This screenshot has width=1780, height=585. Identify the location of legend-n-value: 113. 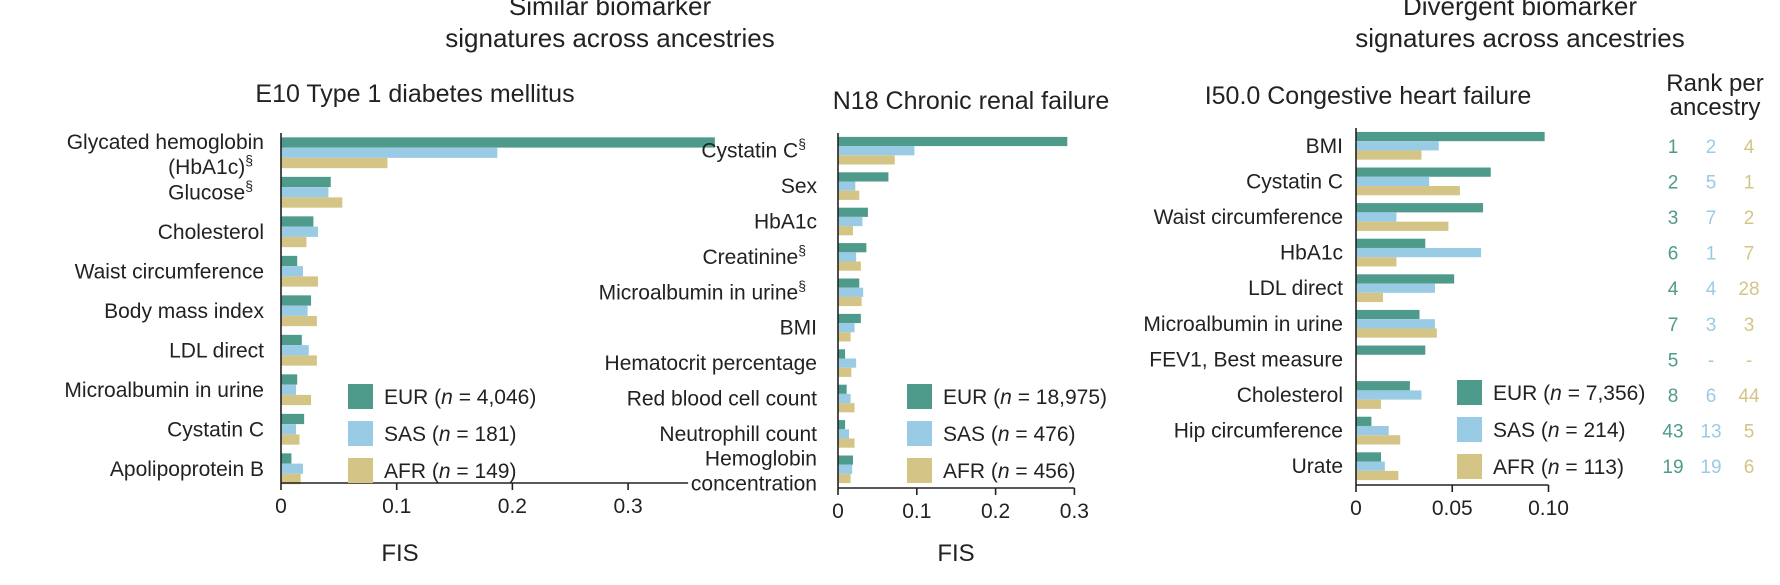
(1599, 467).